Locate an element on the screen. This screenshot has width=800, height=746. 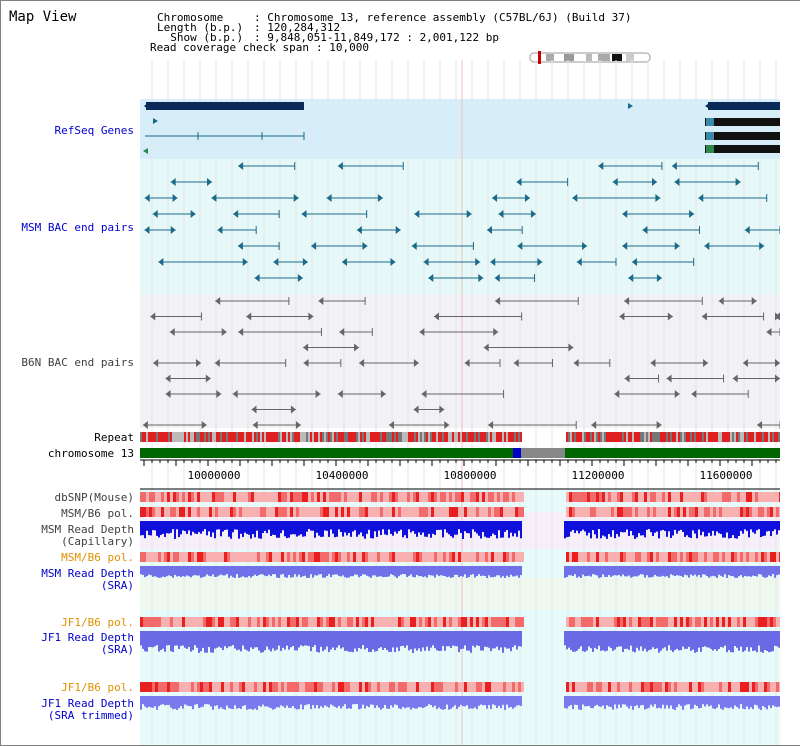
track-label-msm-depth-cap: MSM Read Depth is located at coordinates (87, 529).